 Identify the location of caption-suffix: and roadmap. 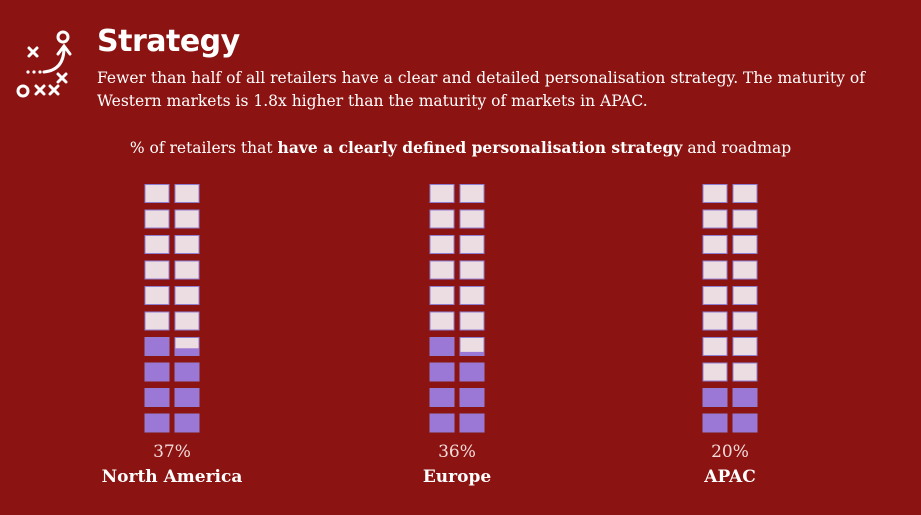
(737, 148).